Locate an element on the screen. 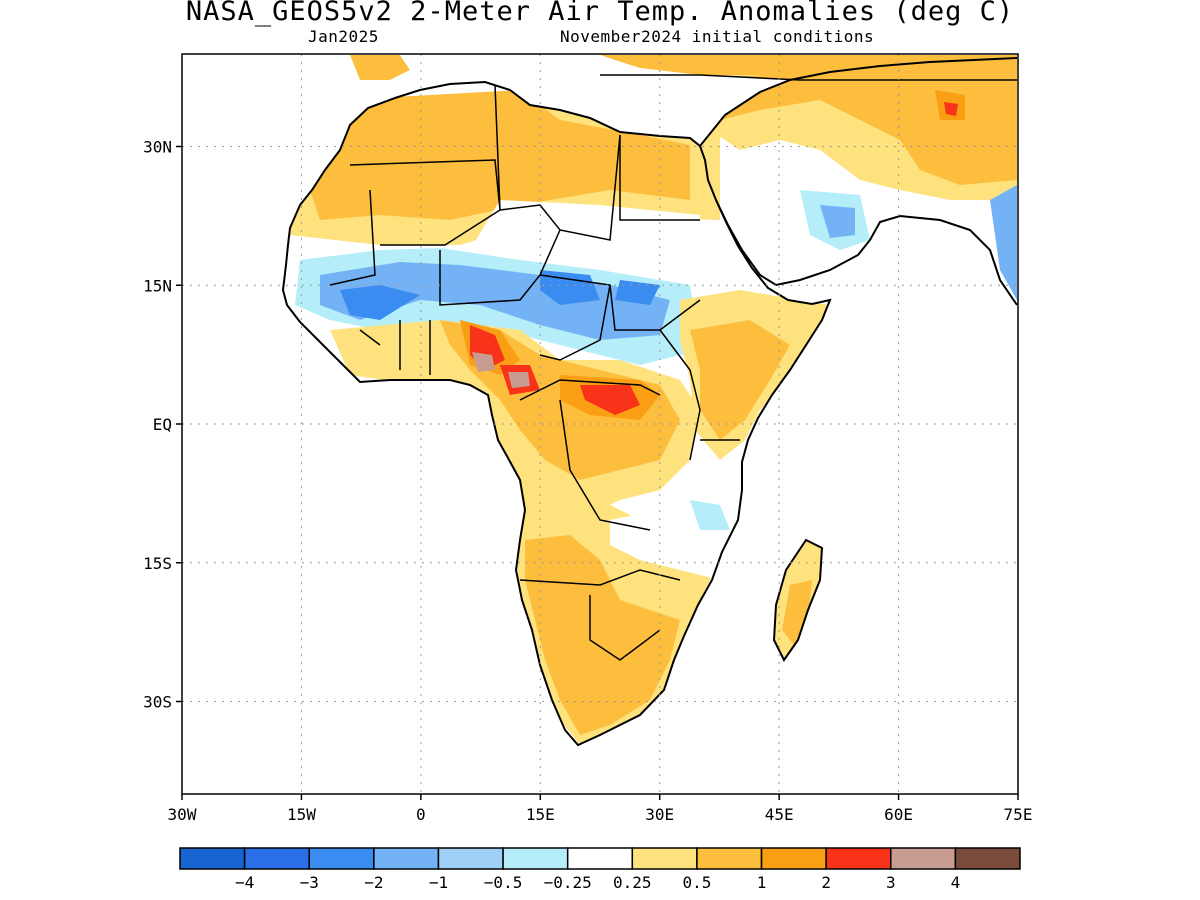 The width and height of the screenshot is (1200, 900). colorbar-label: −3 is located at coordinates (309, 882).